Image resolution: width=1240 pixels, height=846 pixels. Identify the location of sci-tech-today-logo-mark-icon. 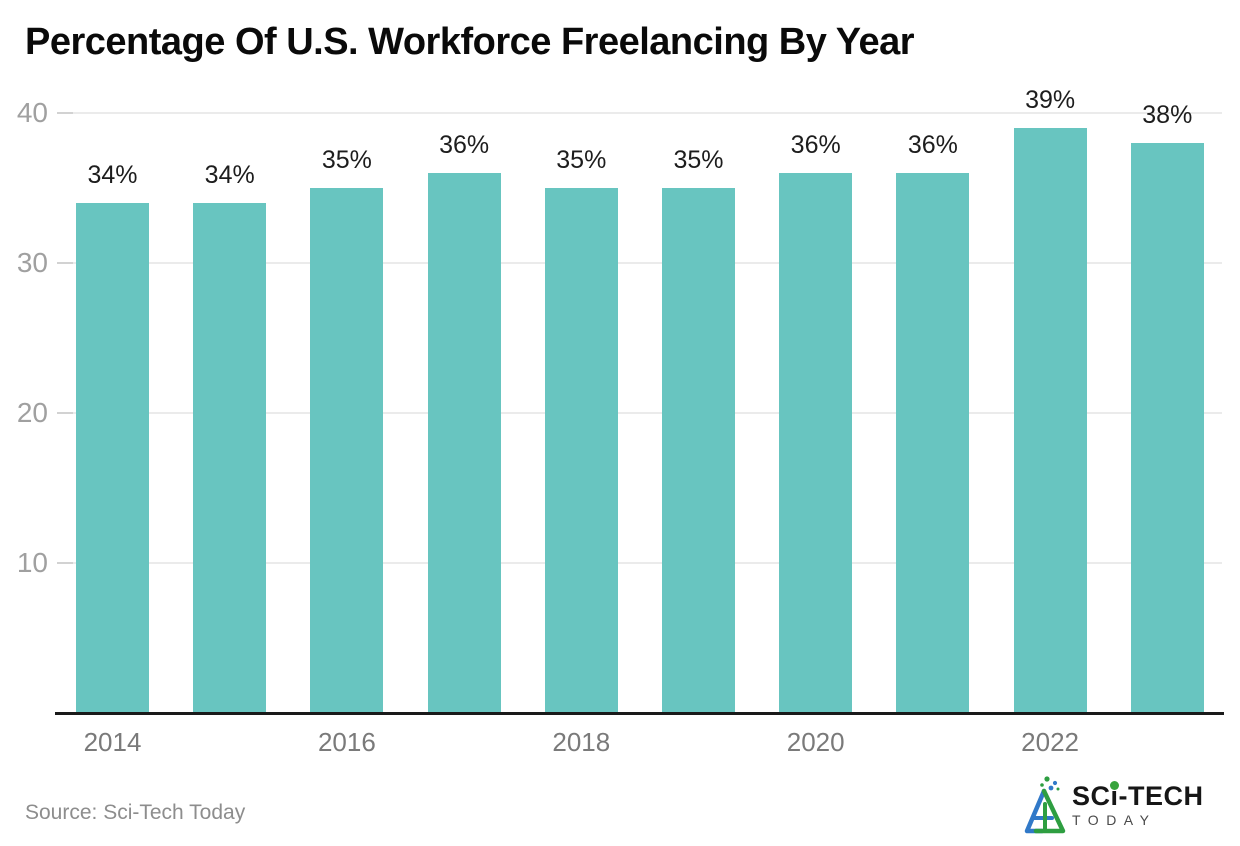
(1045, 805).